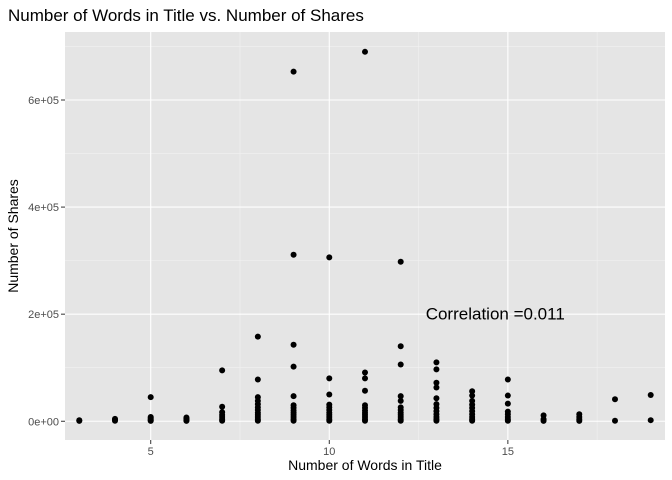 The width and height of the screenshot is (672, 480). I want to click on y-tick-label: 2e+05, so click(43, 315).